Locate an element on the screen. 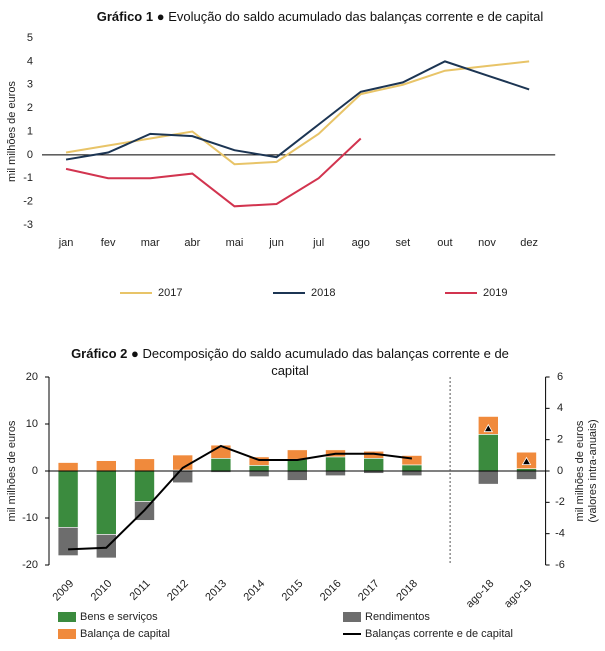 Image resolution: width=605 pixels, height=651 pixels. y2-tick-label: -6 is located at coordinates (560, 565).